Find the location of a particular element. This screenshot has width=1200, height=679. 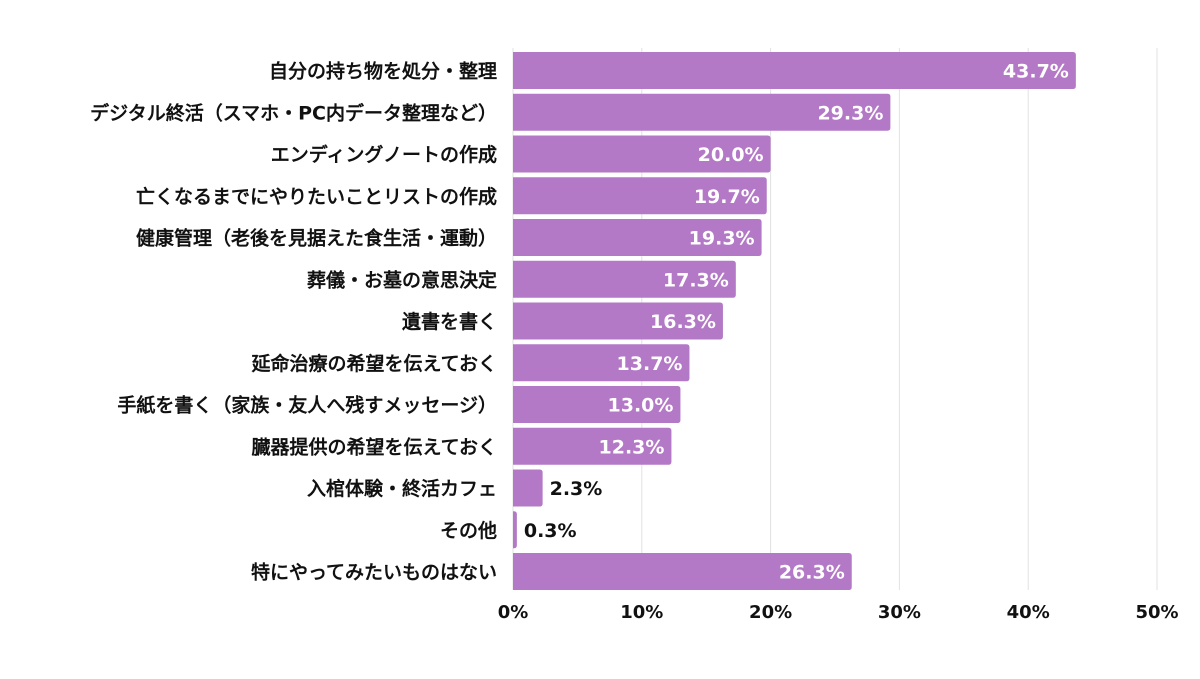

category-label: 亡くなるまでにやりたいことリストの作成 is located at coordinates (316, 196).